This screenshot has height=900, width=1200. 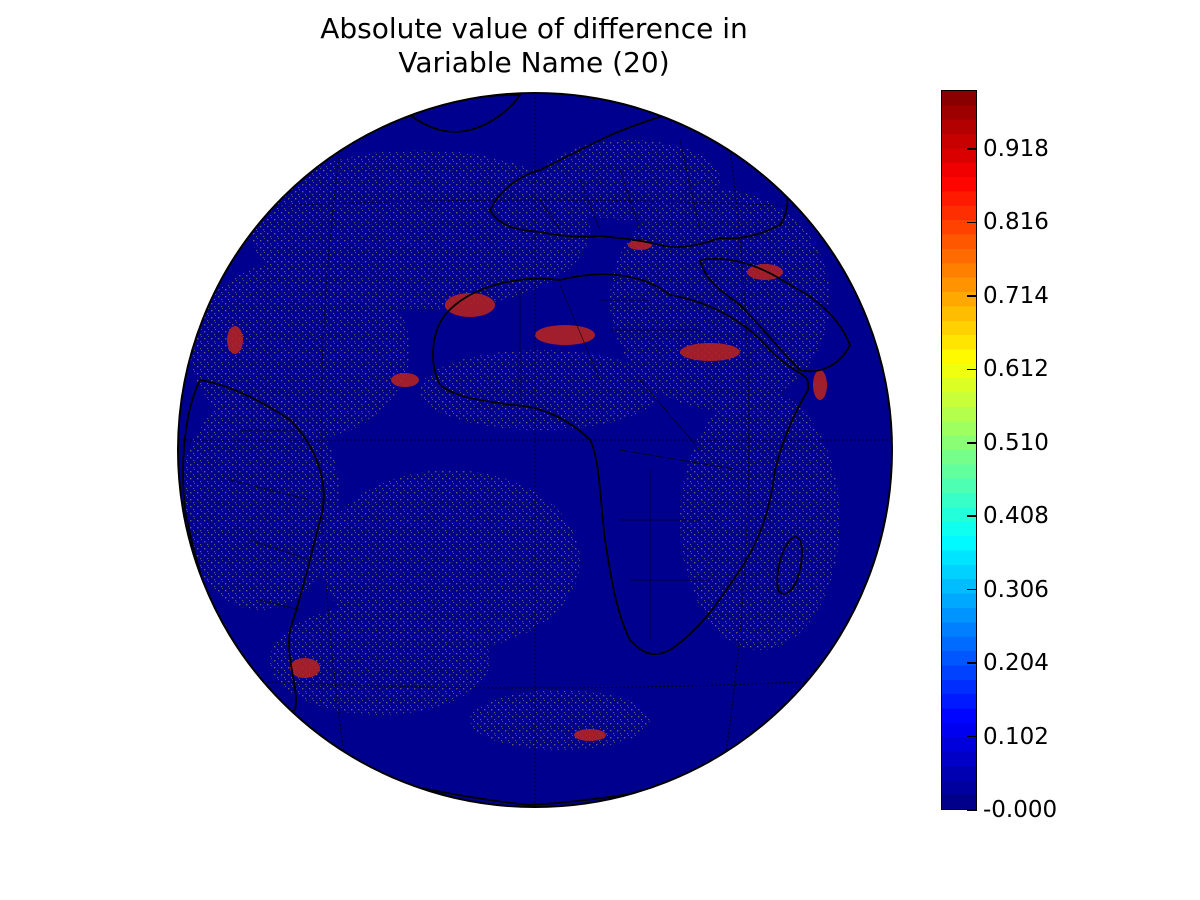 What do you see at coordinates (1016, 736) in the screenshot?
I see `colorbar-tick-label: 0.102` at bounding box center [1016, 736].